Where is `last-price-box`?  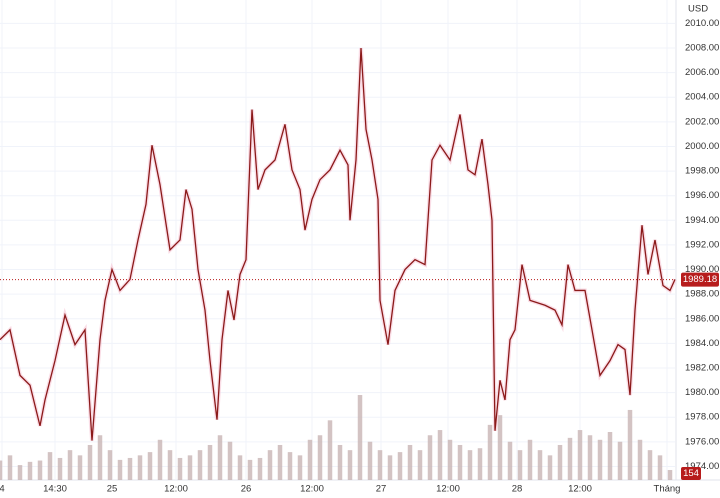 last-price-box is located at coordinates (700, 279).